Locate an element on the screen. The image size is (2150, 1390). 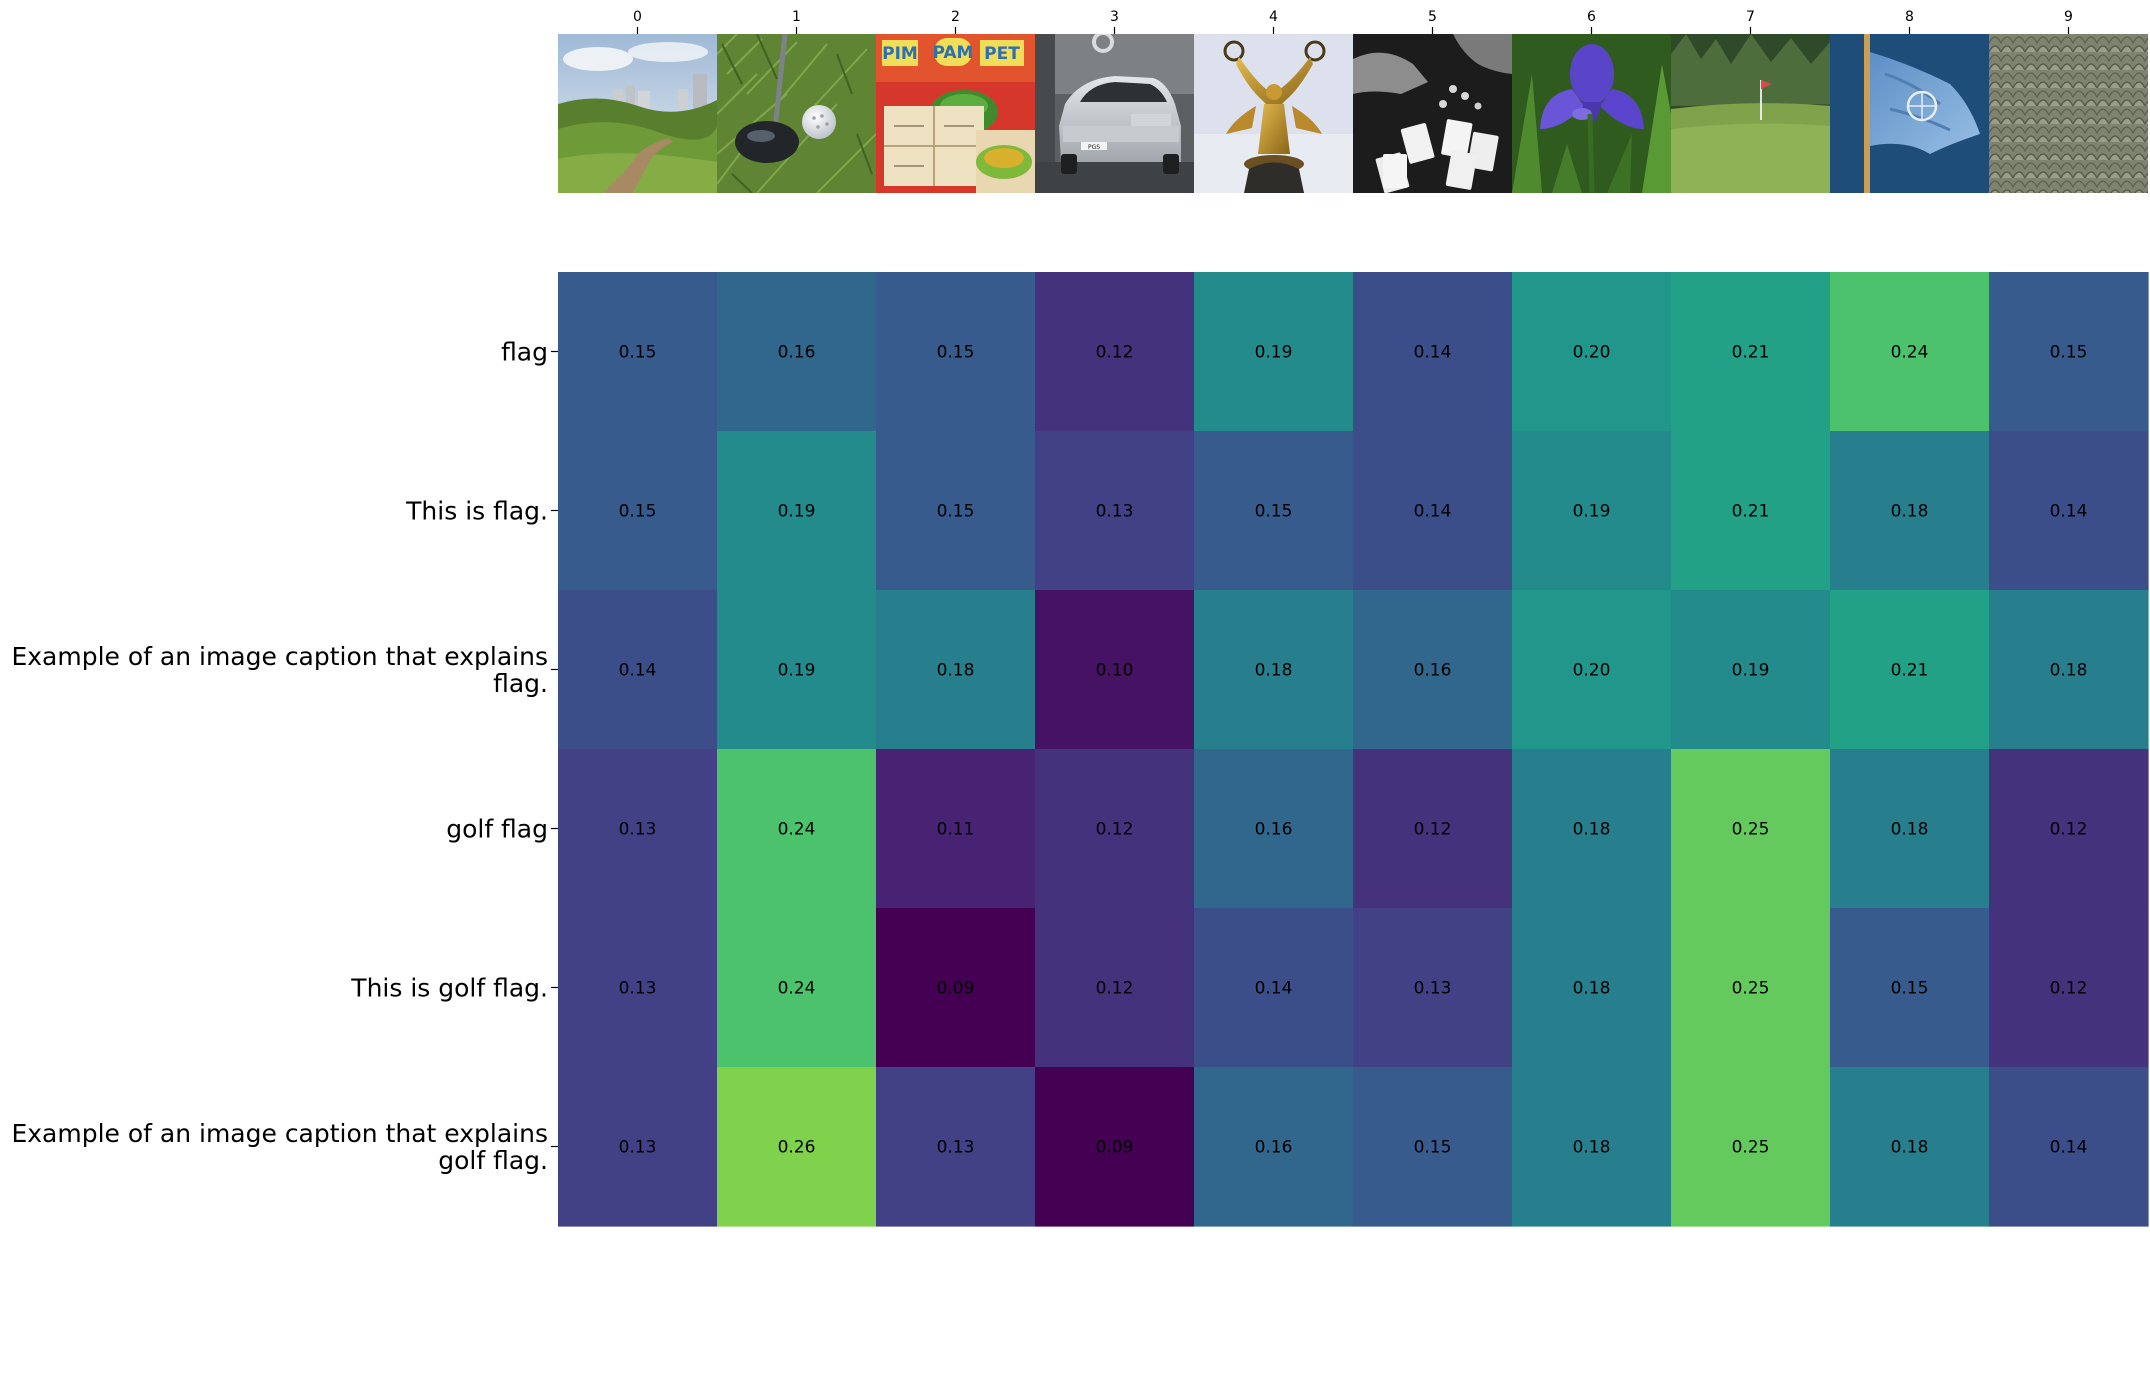
row-label: This is flag. is located at coordinates (476, 511).